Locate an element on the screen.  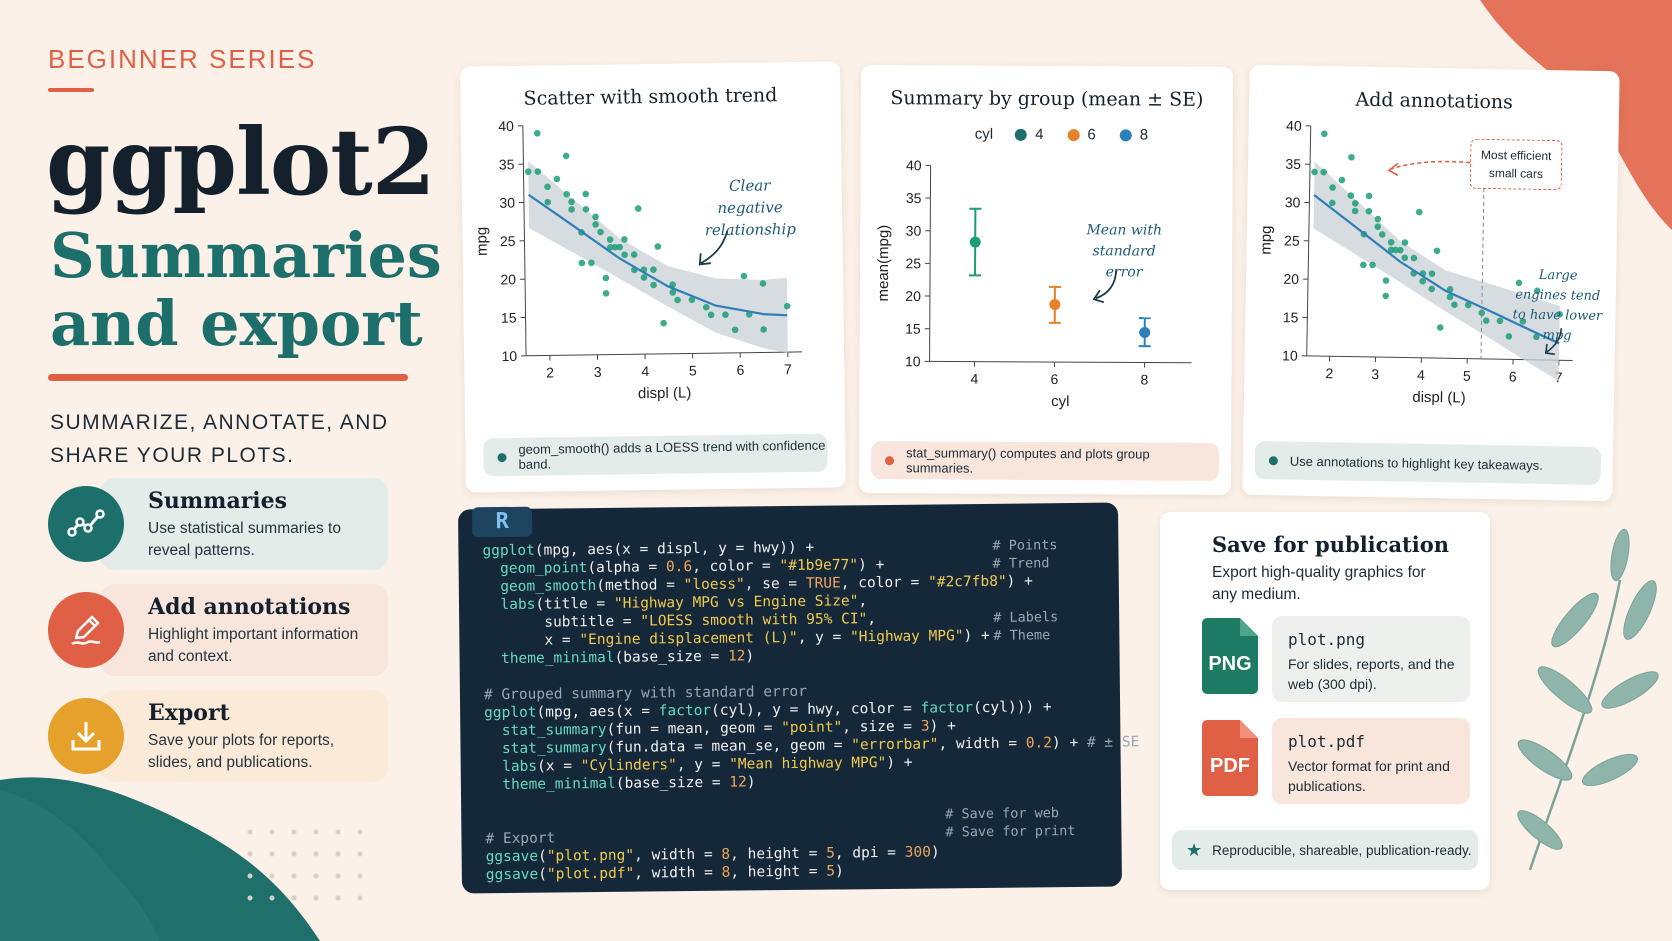
feature-title: Summaries is located at coordinates (218, 501).